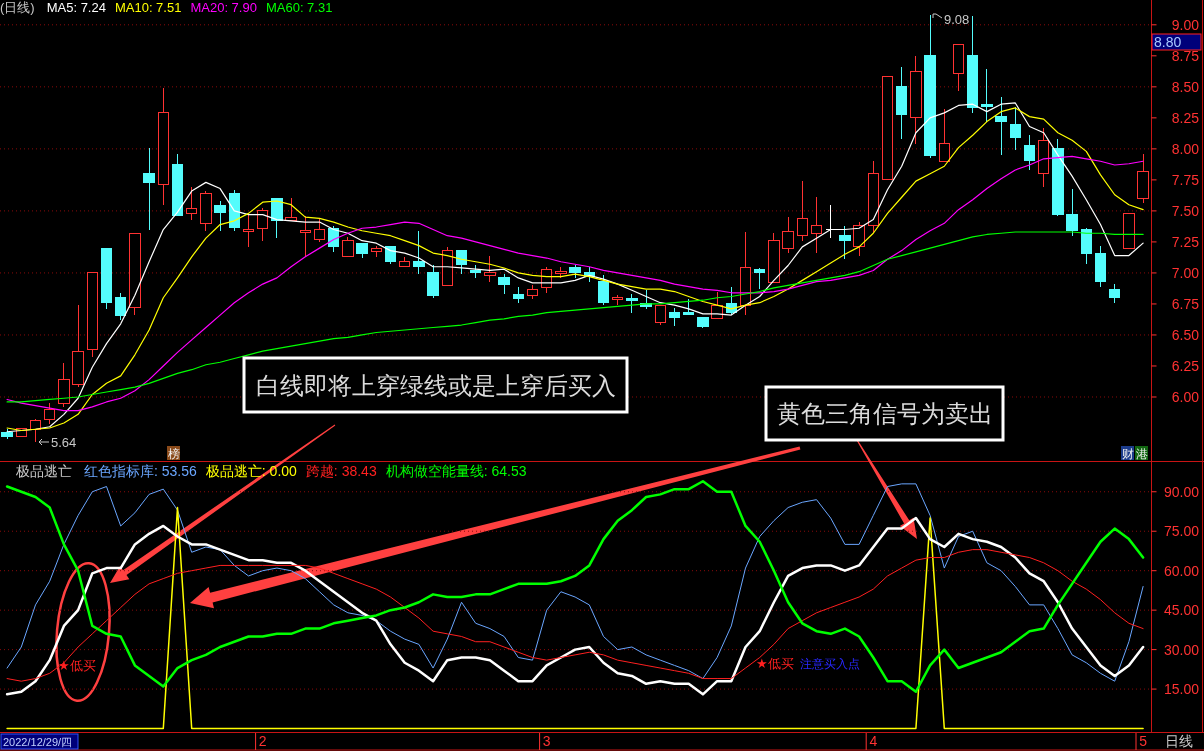 Image resolution: width=1204 pixels, height=751 pixels. Describe the element at coordinates (546, 741) in the screenshot. I see `x-tick-label: 3` at that location.